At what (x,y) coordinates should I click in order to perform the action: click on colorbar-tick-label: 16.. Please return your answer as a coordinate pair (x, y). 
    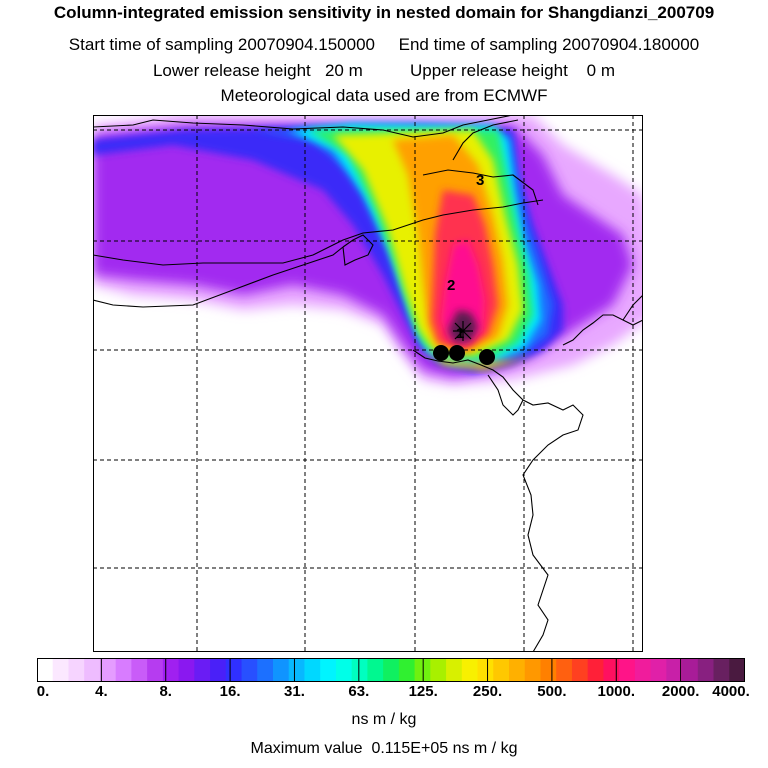
    Looking at the image, I should click on (230, 691).